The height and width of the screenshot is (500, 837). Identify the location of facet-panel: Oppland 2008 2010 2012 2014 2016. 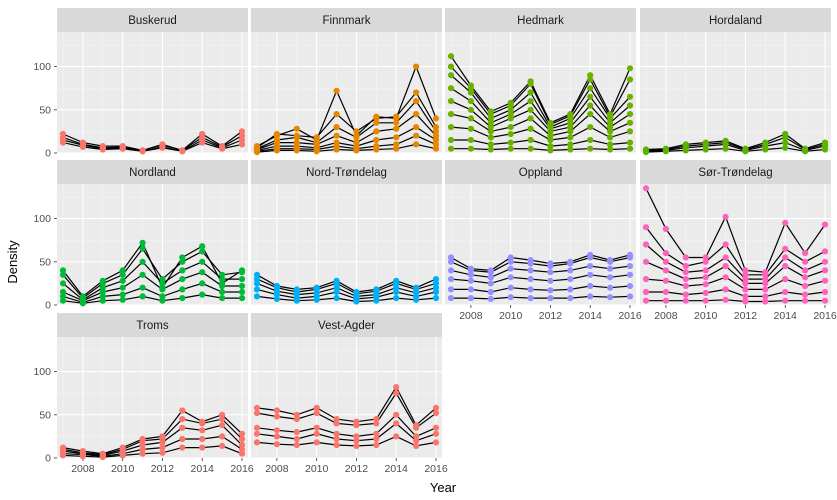
(543, 241).